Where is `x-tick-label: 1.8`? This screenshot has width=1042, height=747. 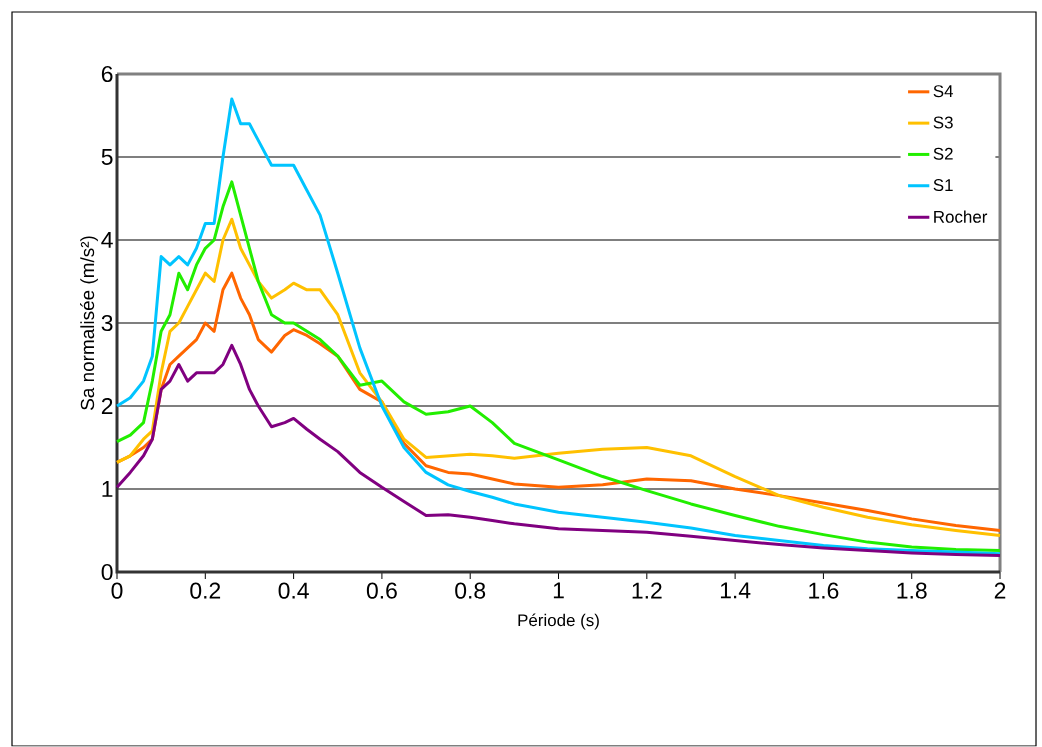 x-tick-label: 1.8 is located at coordinates (912, 590).